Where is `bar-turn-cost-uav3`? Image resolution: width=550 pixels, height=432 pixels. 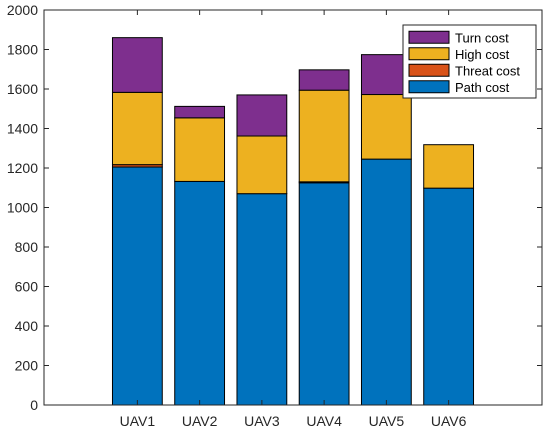
bar-turn-cost-uav3 is located at coordinates (262, 115).